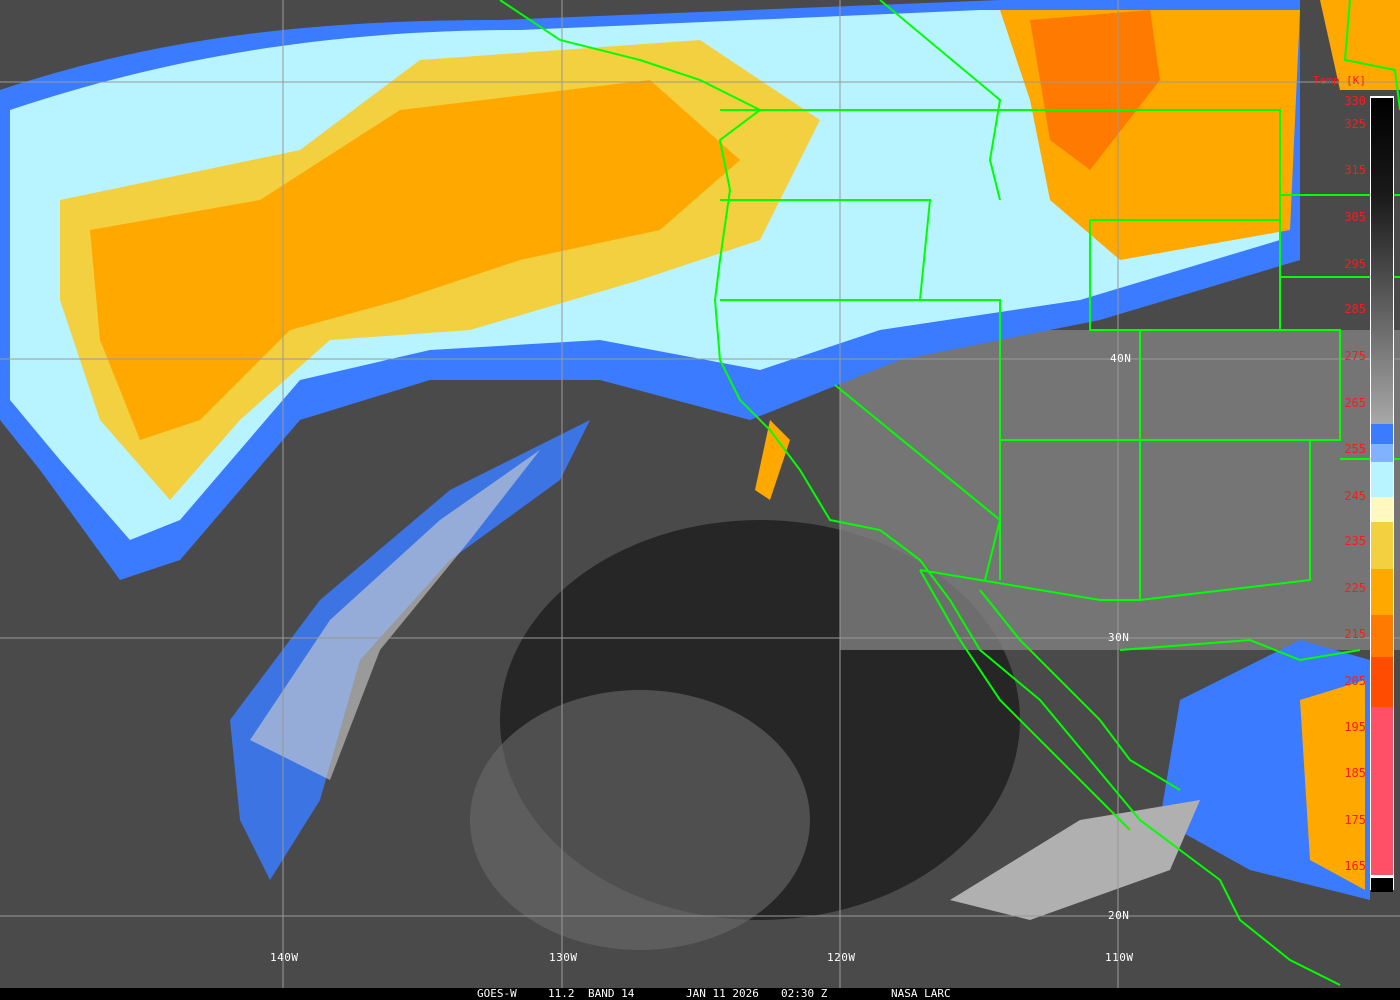  I want to click on colorbar-tick-label: 185, so click(1355, 773).